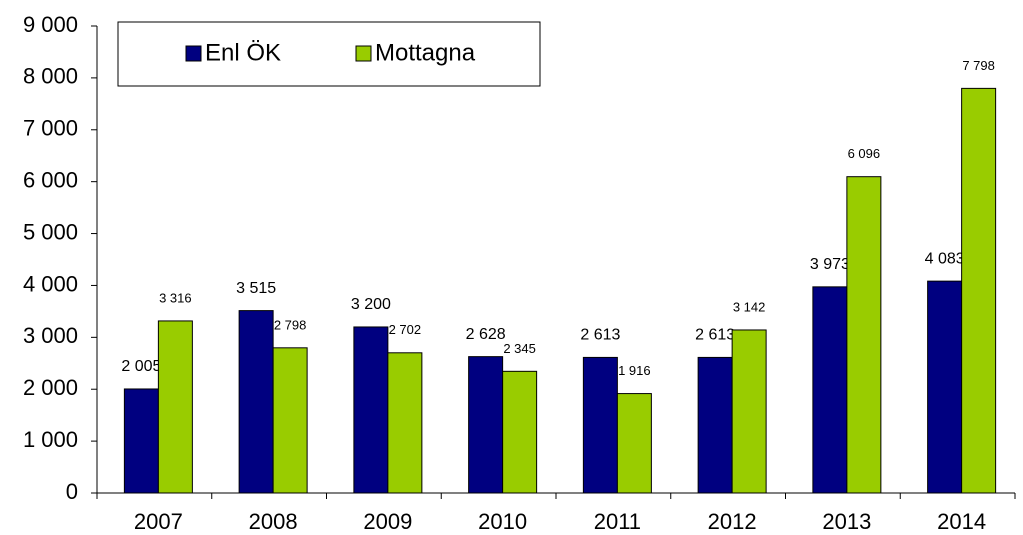 The width and height of the screenshot is (1023, 535). I want to click on value-label: 2 345, so click(519, 348).